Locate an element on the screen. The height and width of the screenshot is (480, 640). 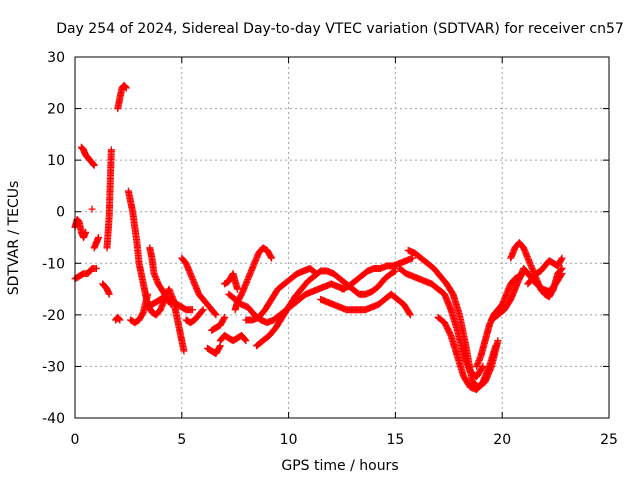
y-tick-label: -10 is located at coordinates (53, 264).